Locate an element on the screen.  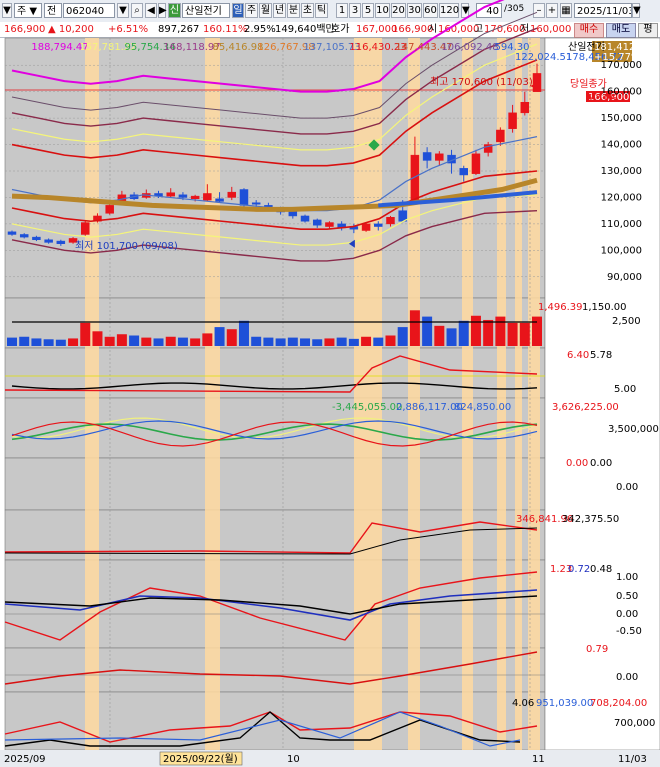
turnover-rate: 2.95% is located at coordinates (260, 29).